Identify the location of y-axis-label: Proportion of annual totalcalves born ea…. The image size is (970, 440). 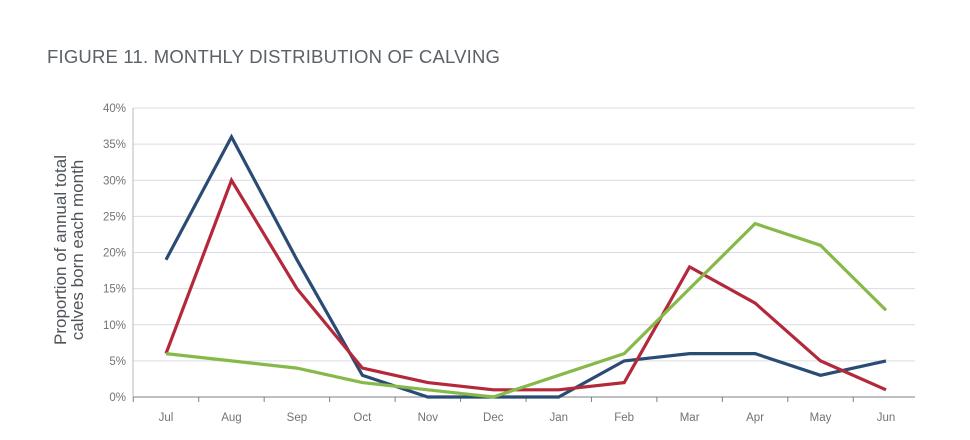
(69, 250).